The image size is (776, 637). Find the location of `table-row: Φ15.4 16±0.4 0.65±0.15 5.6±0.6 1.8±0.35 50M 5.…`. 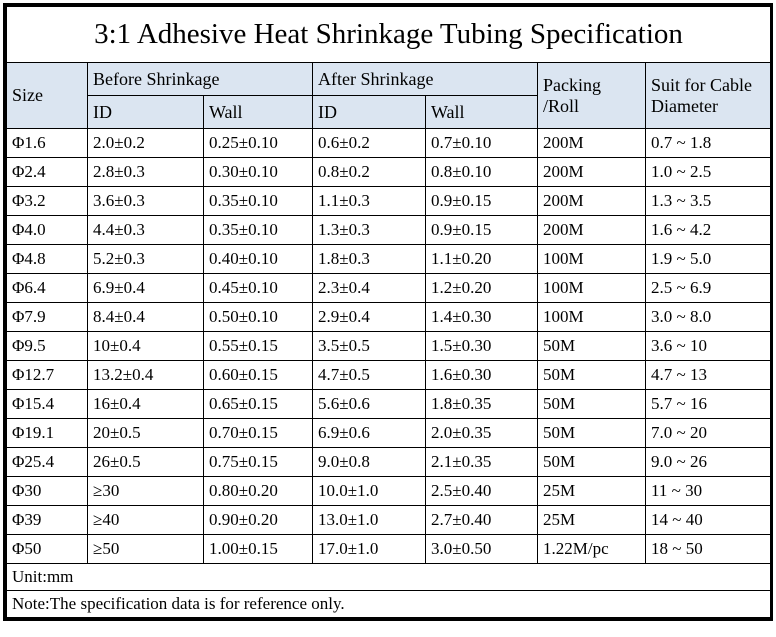

table-row: Φ15.4 16±0.4 0.65±0.15 5.6±0.6 1.8±0.35 50M 5.… is located at coordinates (389, 404).